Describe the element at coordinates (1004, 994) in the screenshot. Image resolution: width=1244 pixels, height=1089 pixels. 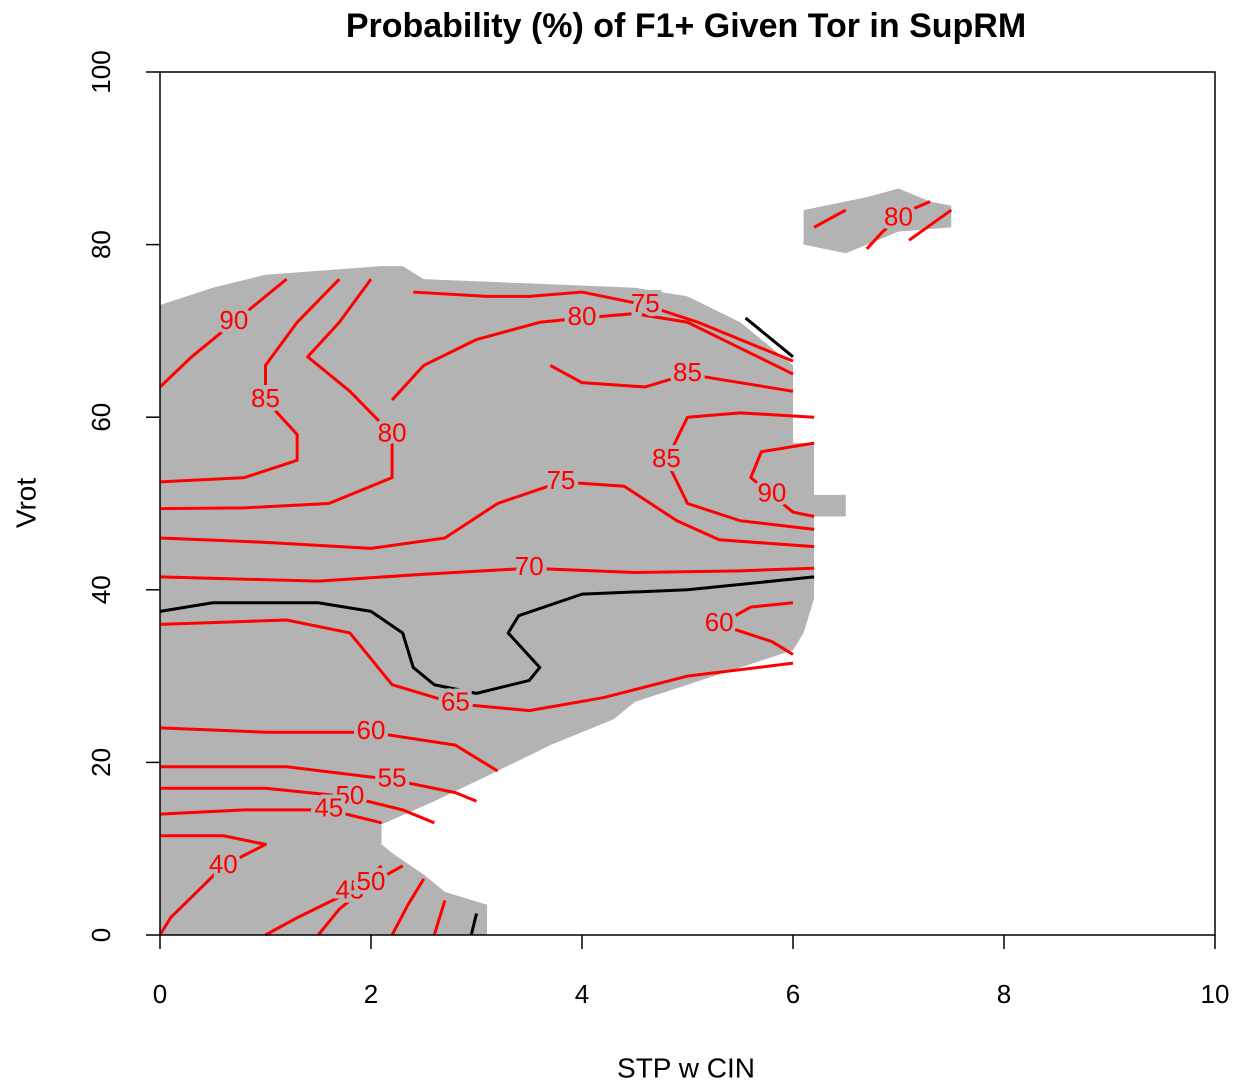
I see `x-tick-label: 8` at that location.